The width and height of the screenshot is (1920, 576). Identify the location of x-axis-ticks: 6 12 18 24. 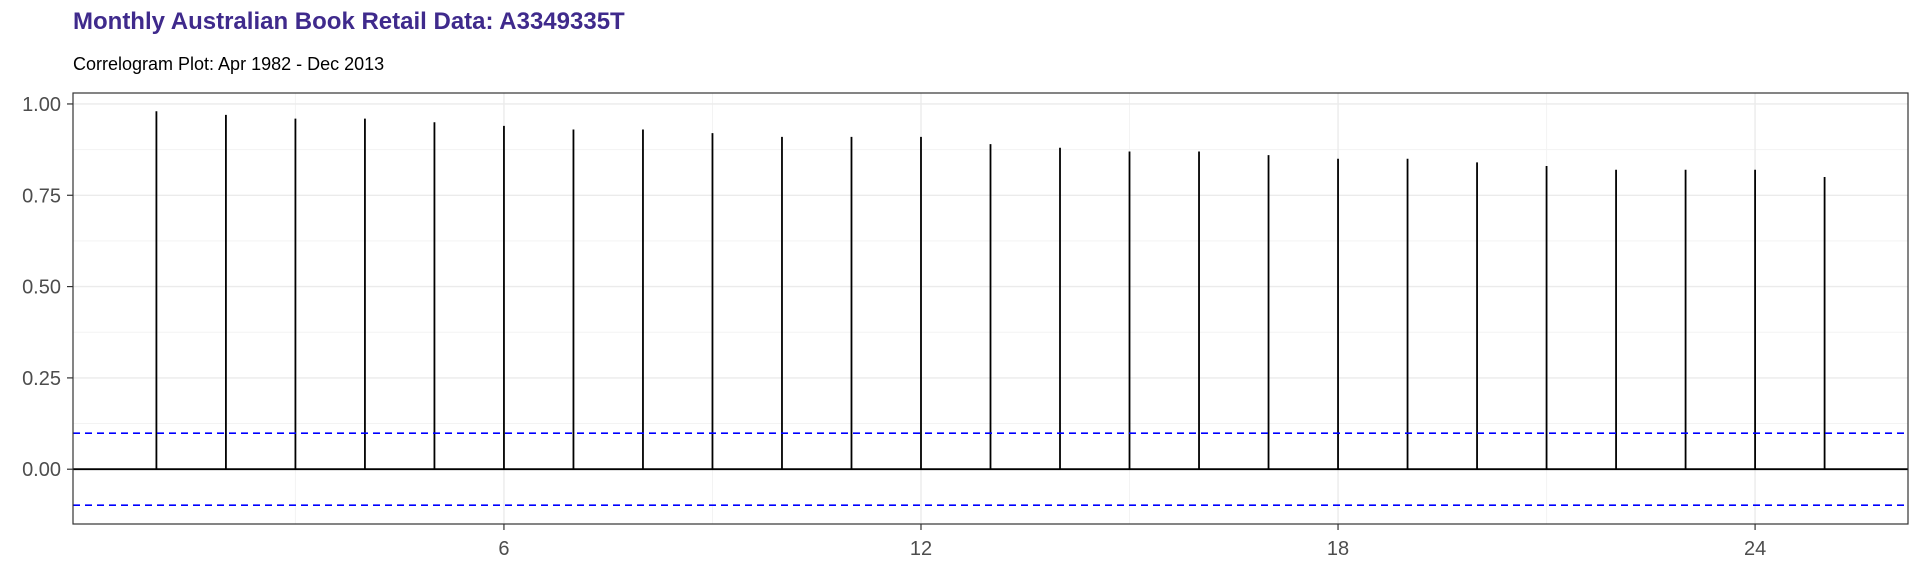
(1132, 542).